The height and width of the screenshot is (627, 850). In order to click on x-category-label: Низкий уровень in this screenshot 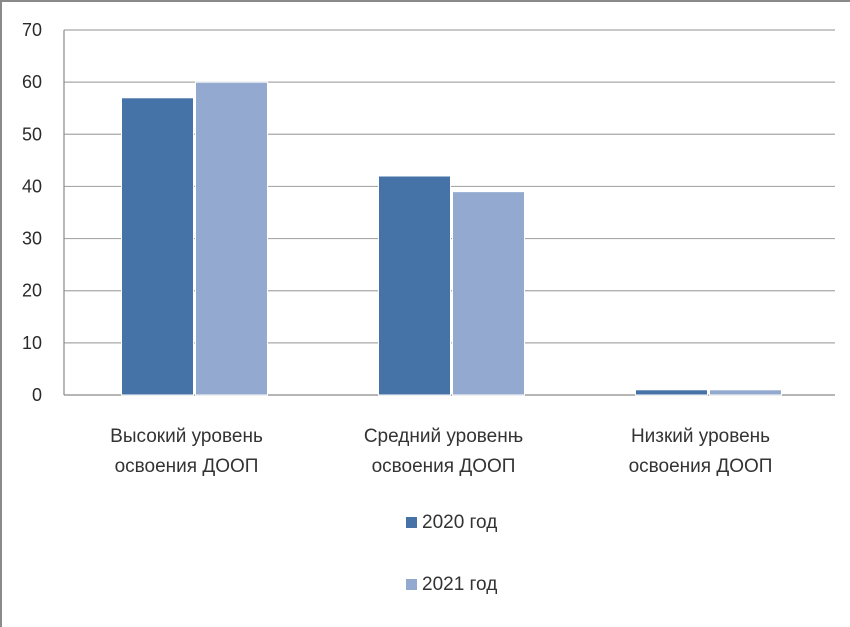, I will do `click(700, 436)`.